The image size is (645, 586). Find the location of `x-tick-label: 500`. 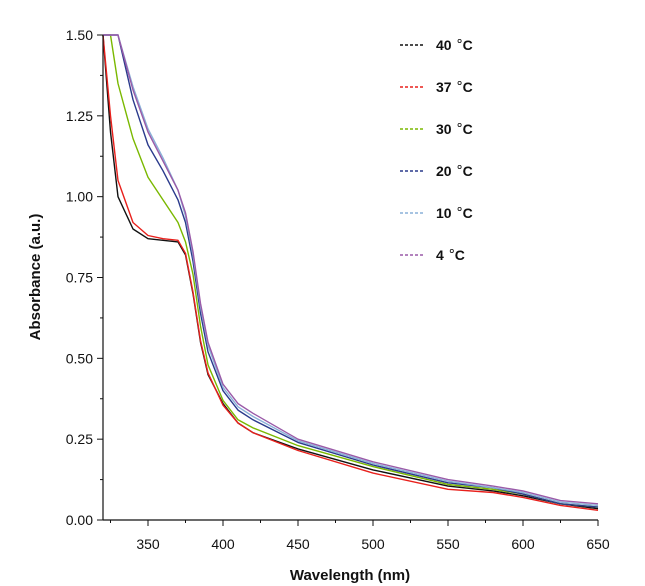

x-tick-label: 500 is located at coordinates (373, 544).